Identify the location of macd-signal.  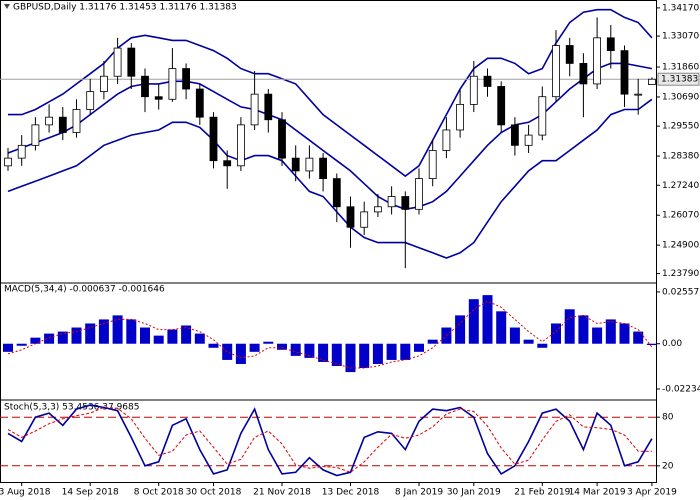
(330, 334).